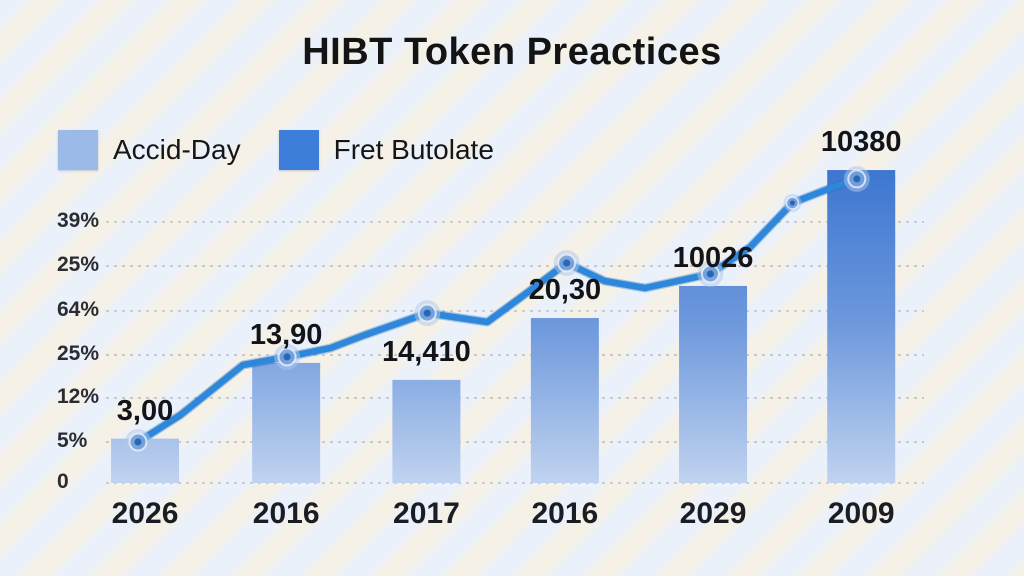 This screenshot has width=1024, height=576. Describe the element at coordinates (78, 150) in the screenshot. I see `legend-swatch-accid-day` at that location.